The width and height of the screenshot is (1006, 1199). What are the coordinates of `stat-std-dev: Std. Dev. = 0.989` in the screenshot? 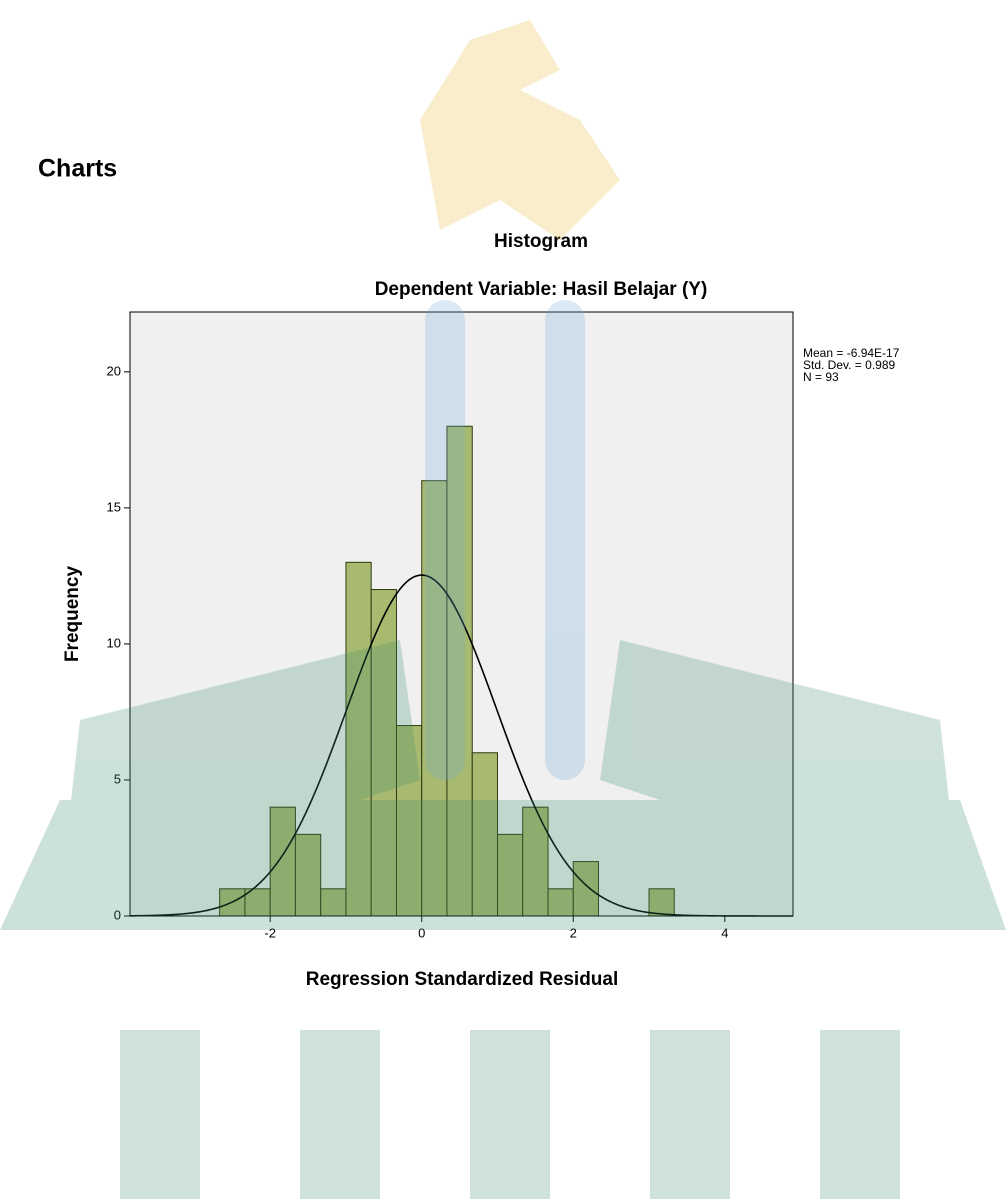 It's located at (849, 365).